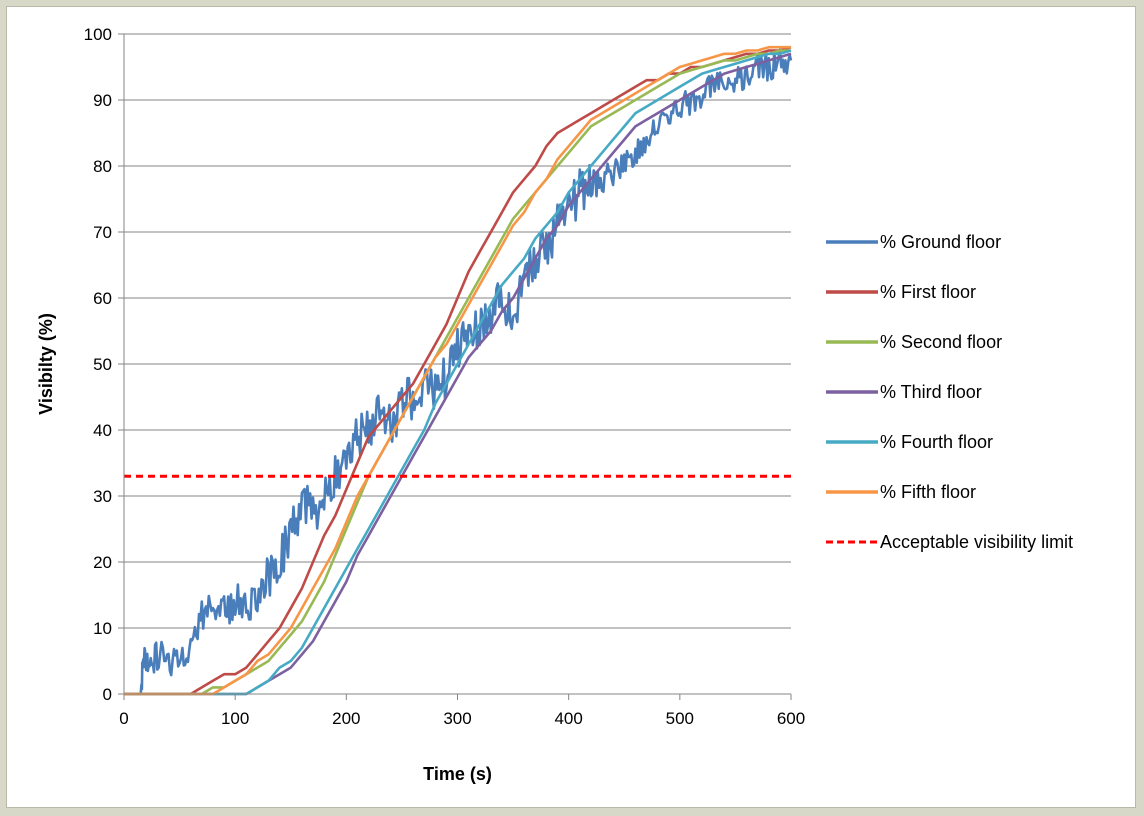 The width and height of the screenshot is (1144, 816). I want to click on y-tick-label: 80, so click(102, 166).